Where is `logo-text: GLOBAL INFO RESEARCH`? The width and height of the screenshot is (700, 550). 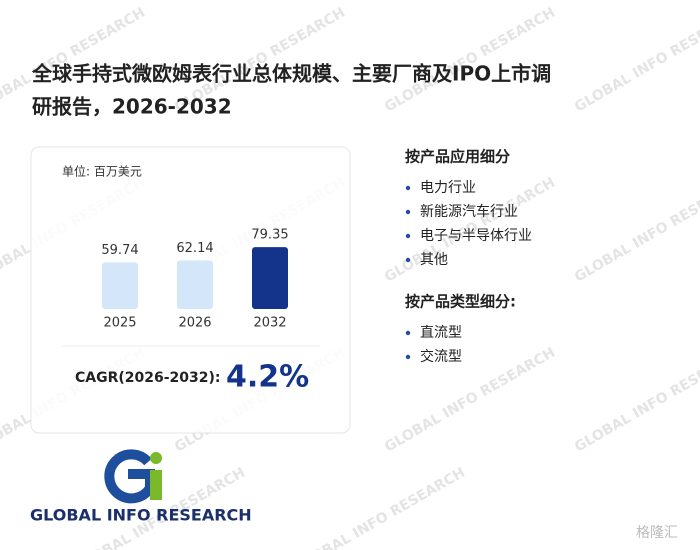 logo-text: GLOBAL INFO RESEARCH is located at coordinates (141, 515).